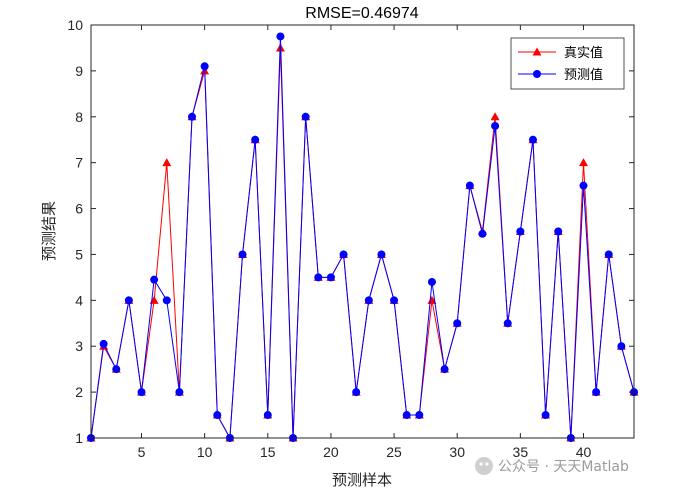 The image size is (700, 496). I want to click on watermark: 公众号 · 天天Matlab, so click(552, 466).